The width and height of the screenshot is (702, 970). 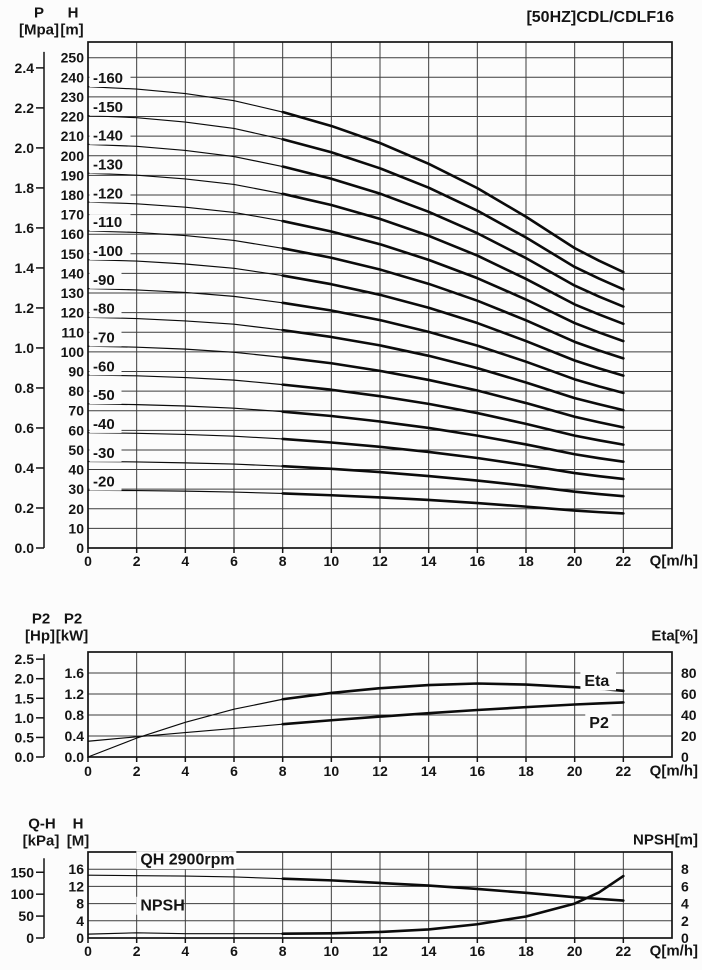 What do you see at coordinates (76, 489) in the screenshot?
I see `left-axis-label: 30` at bounding box center [76, 489].